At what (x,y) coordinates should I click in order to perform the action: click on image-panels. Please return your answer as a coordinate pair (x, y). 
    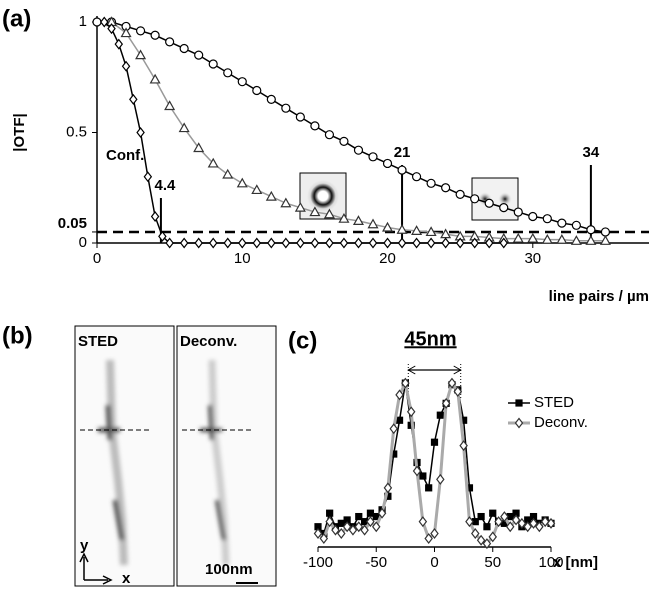
    Looking at the image, I should click on (175, 456).